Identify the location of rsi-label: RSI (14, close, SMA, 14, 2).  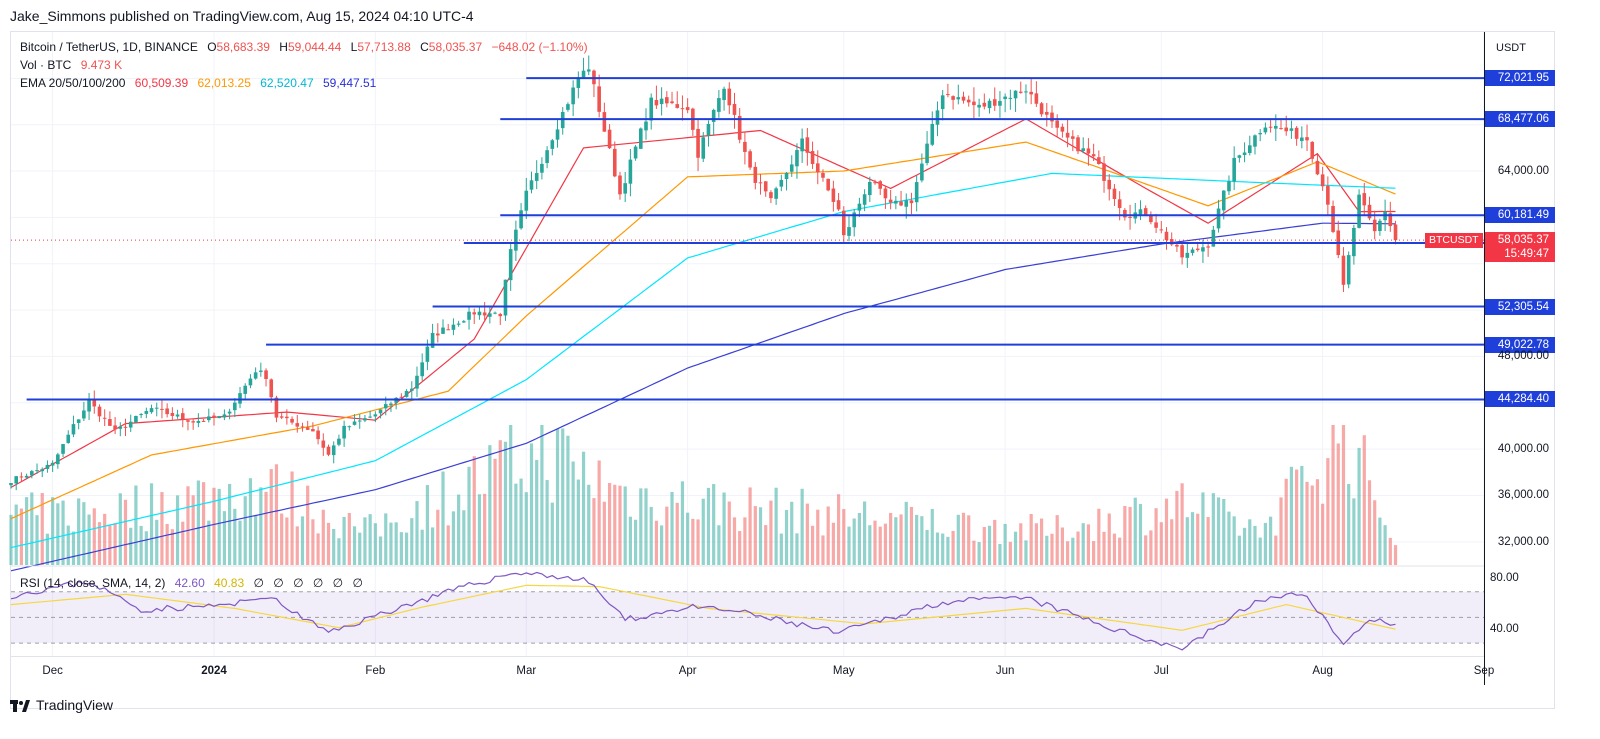
(93, 583).